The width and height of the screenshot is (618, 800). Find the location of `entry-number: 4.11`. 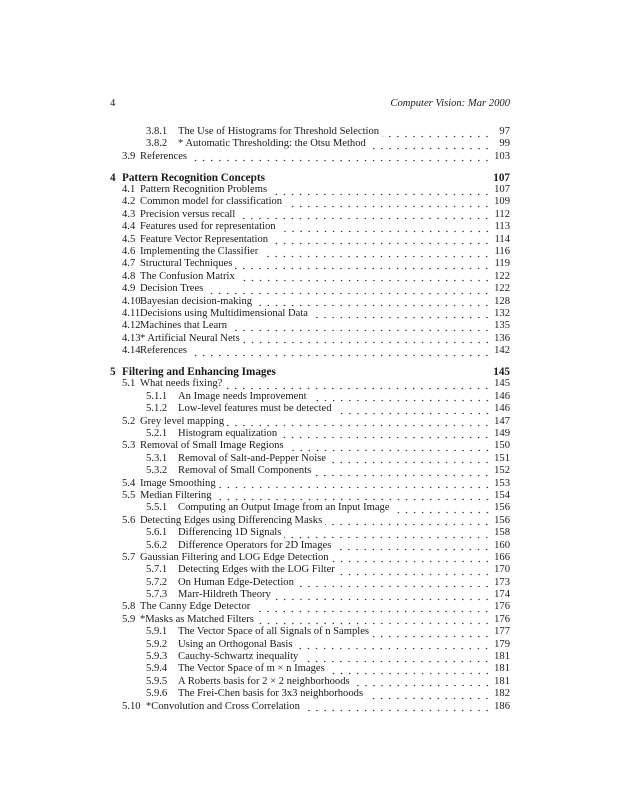

entry-number: 4.11 is located at coordinates (131, 313).